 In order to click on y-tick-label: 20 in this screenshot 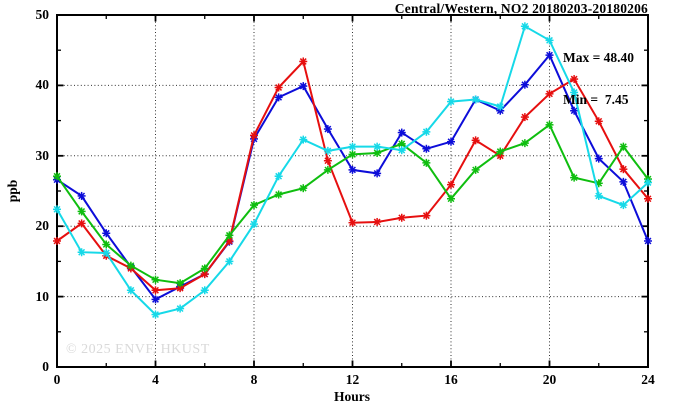, I will do `click(42, 226)`.